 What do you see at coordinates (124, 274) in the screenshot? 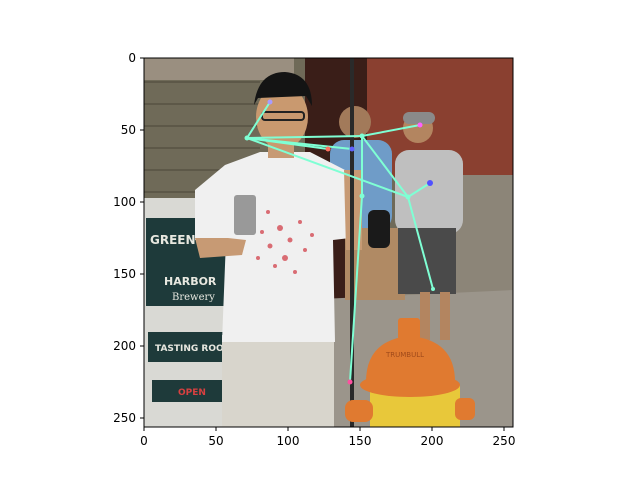
I see `y-tick-label: 150` at bounding box center [124, 274].